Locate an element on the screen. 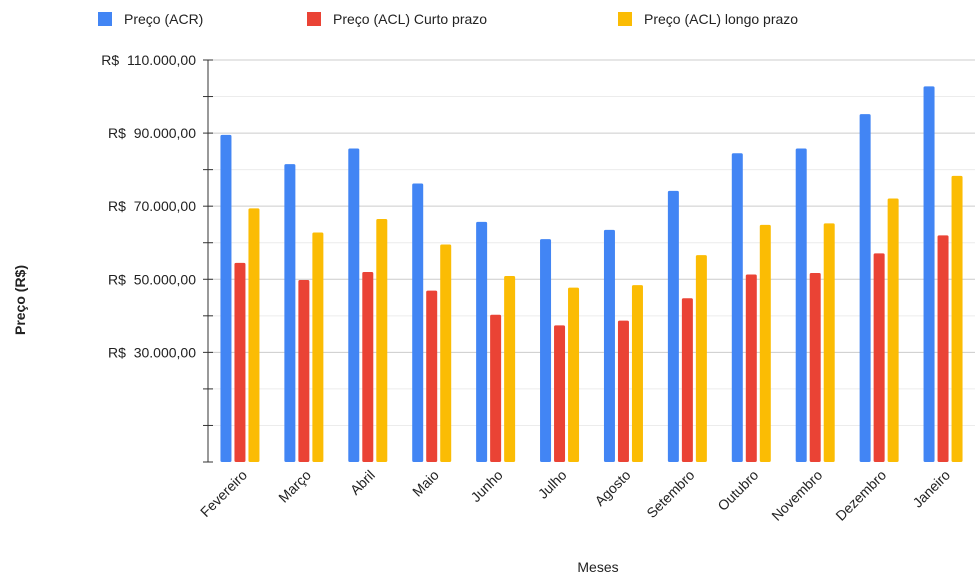 This screenshot has height=581, width=978. legend-label: Preço (ACL) longo prazo is located at coordinates (721, 19).